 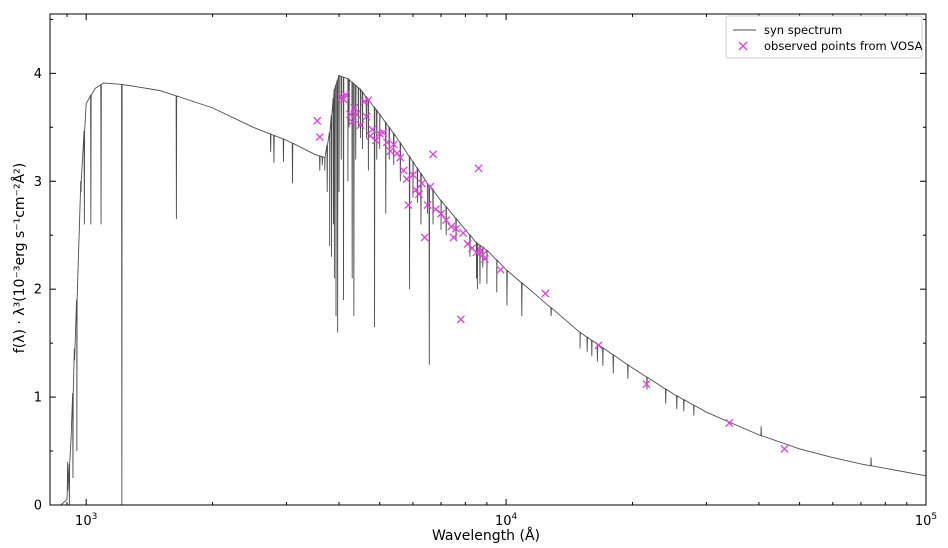 I want to click on legend-label-spectrum: syn spectrum, so click(x=803, y=30).